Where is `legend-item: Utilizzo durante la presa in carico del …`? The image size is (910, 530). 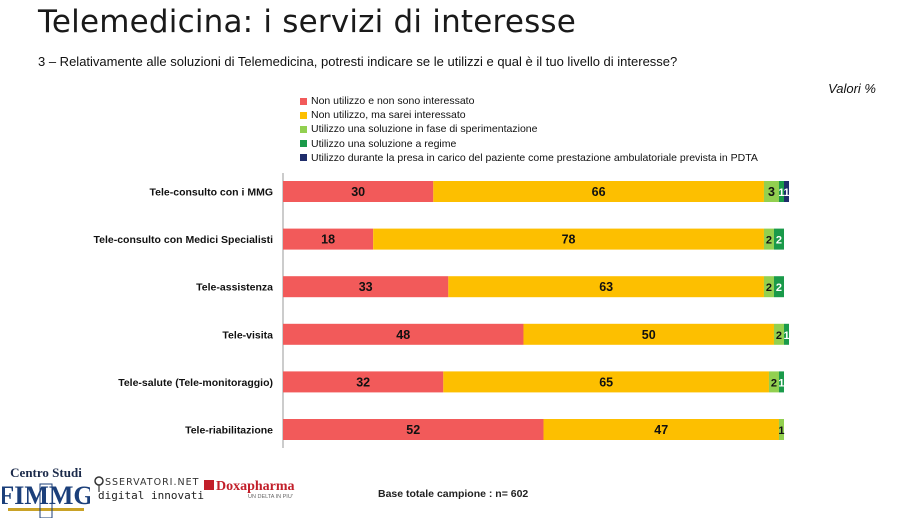
legend-item: Utilizzo durante la presa in carico del … is located at coordinates (529, 158).